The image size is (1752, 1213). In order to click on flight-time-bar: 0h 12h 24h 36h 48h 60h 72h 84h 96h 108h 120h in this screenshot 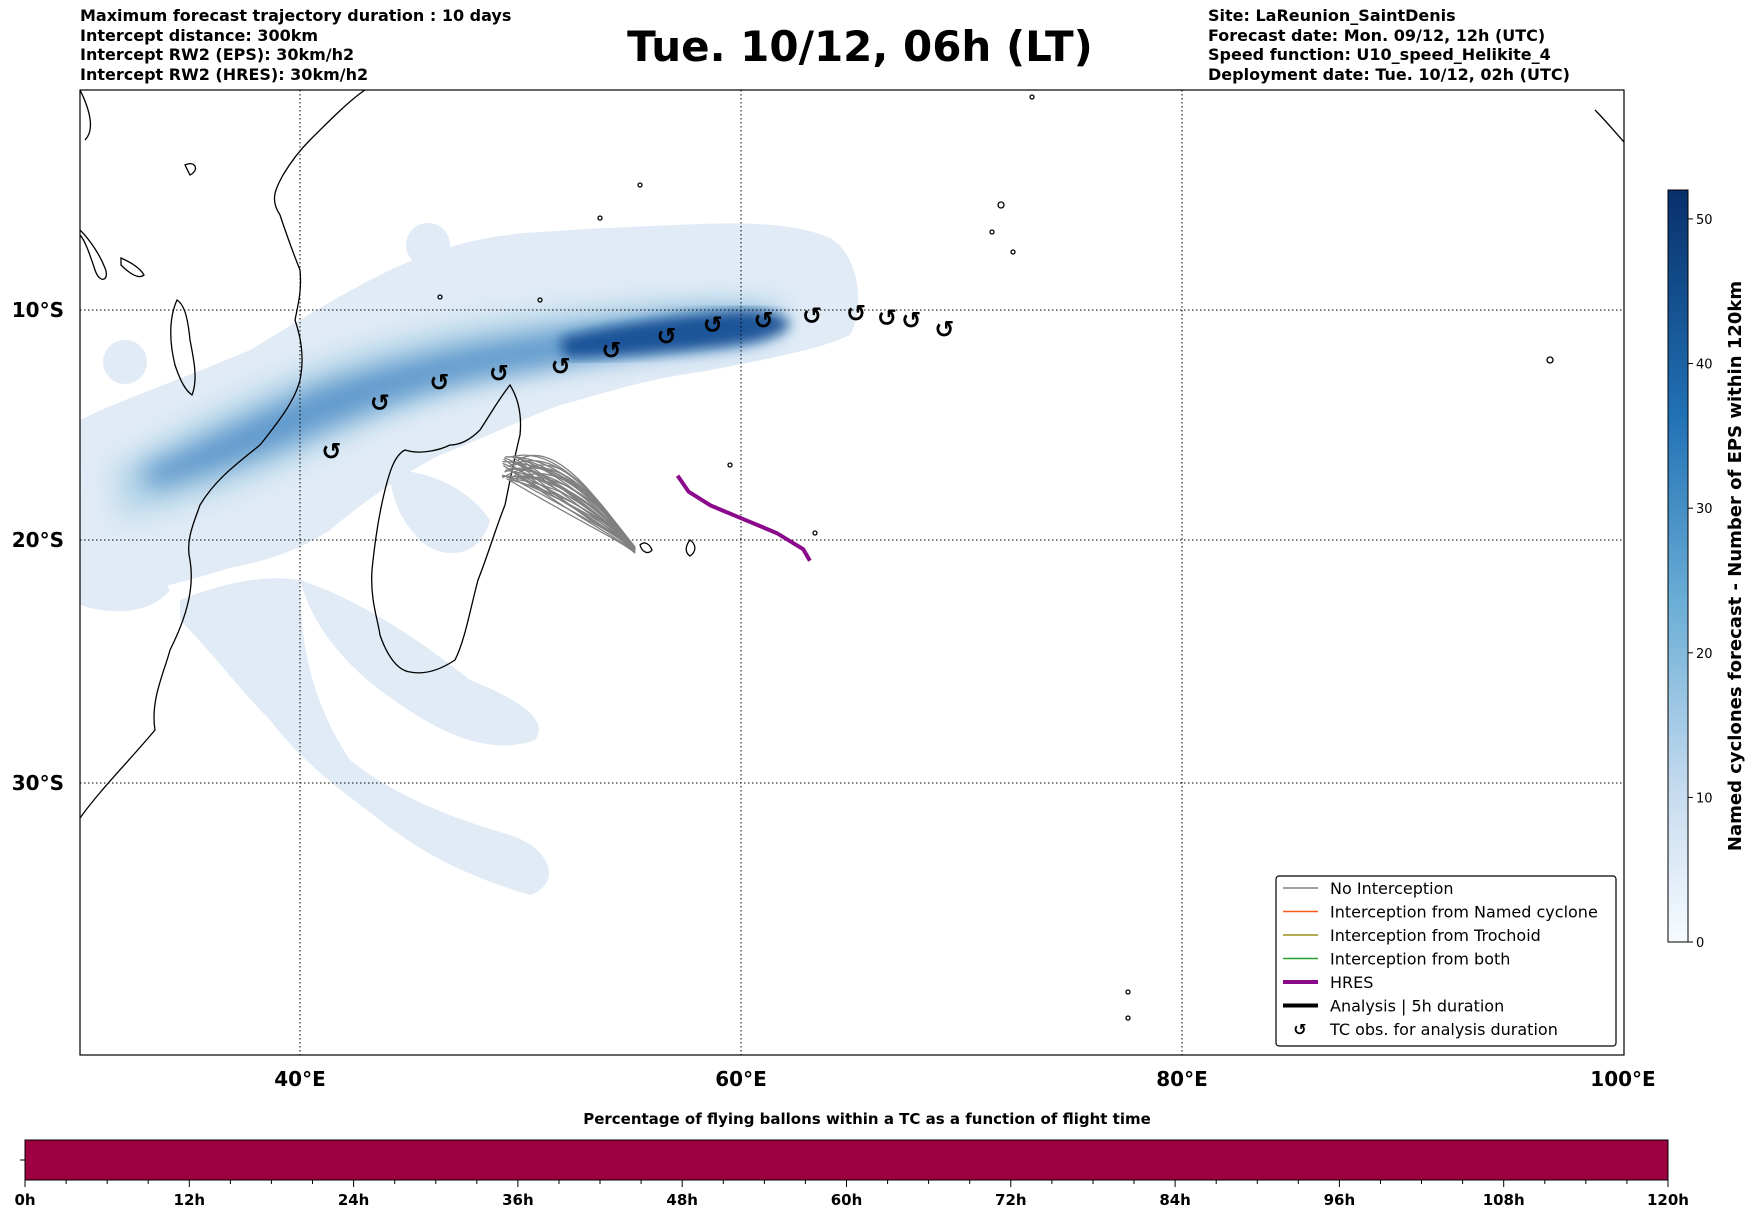, I will do `click(851, 1174)`.